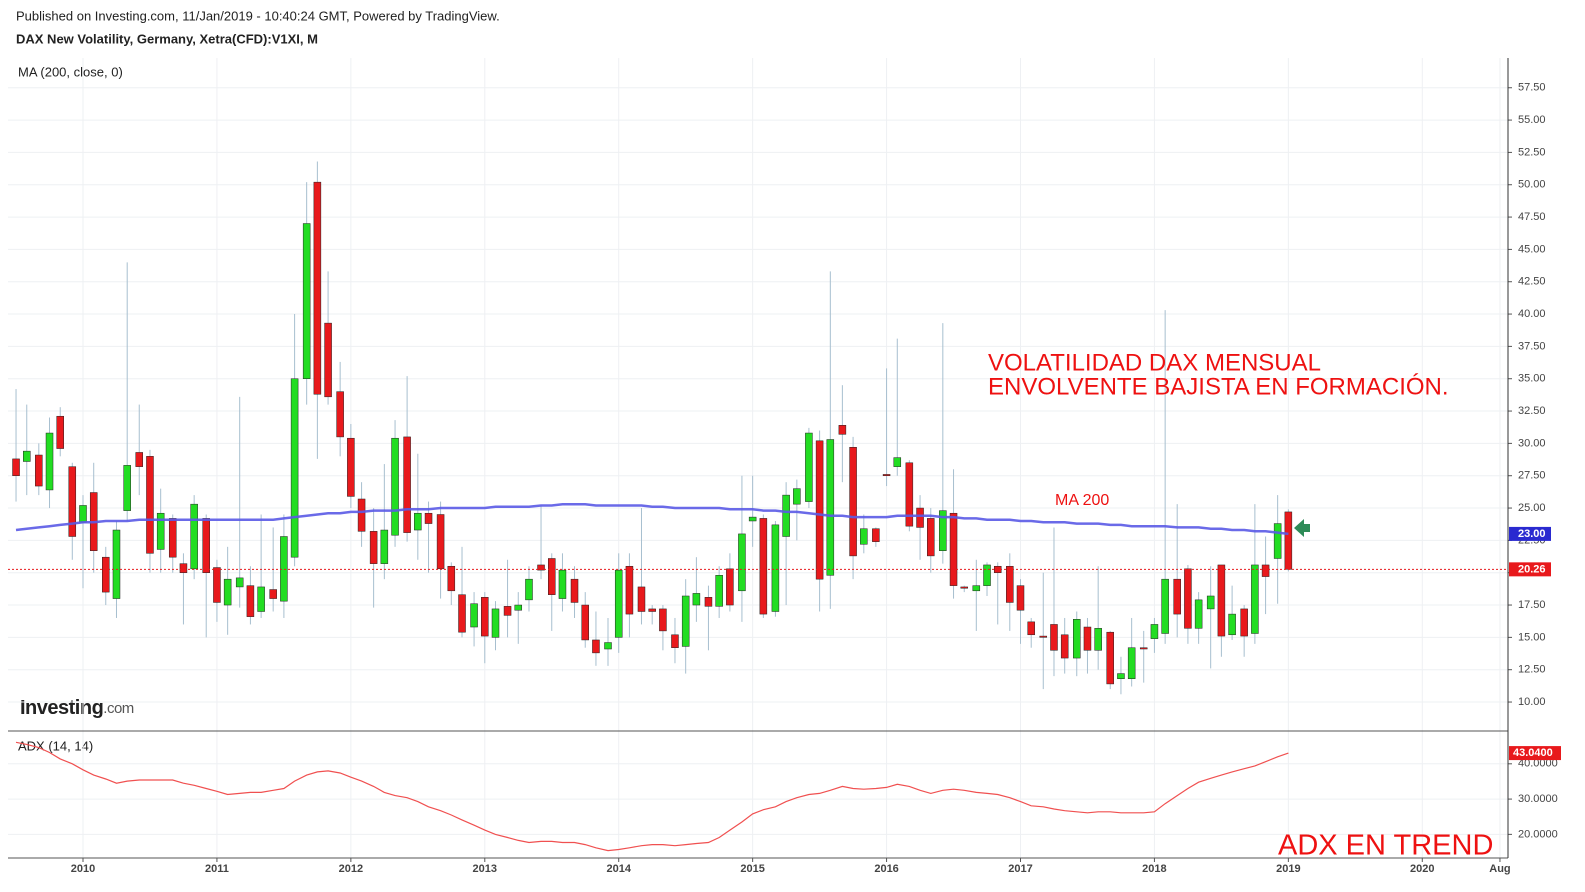  What do you see at coordinates (618, 869) in the screenshot?
I see `x-tick-label: 2014` at bounding box center [618, 869].